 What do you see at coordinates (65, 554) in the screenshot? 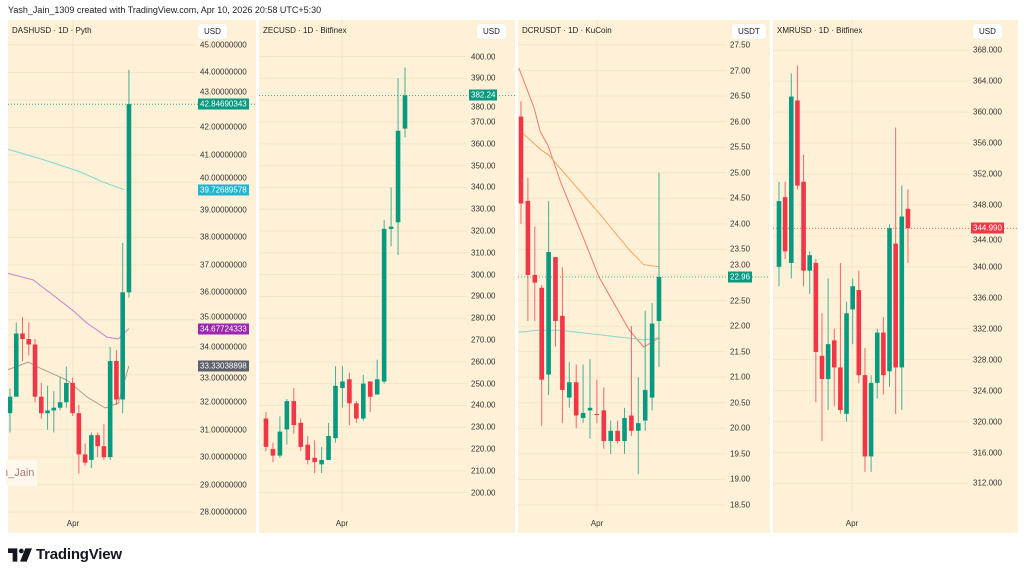
I see `tradingview-logo: TradingView` at bounding box center [65, 554].